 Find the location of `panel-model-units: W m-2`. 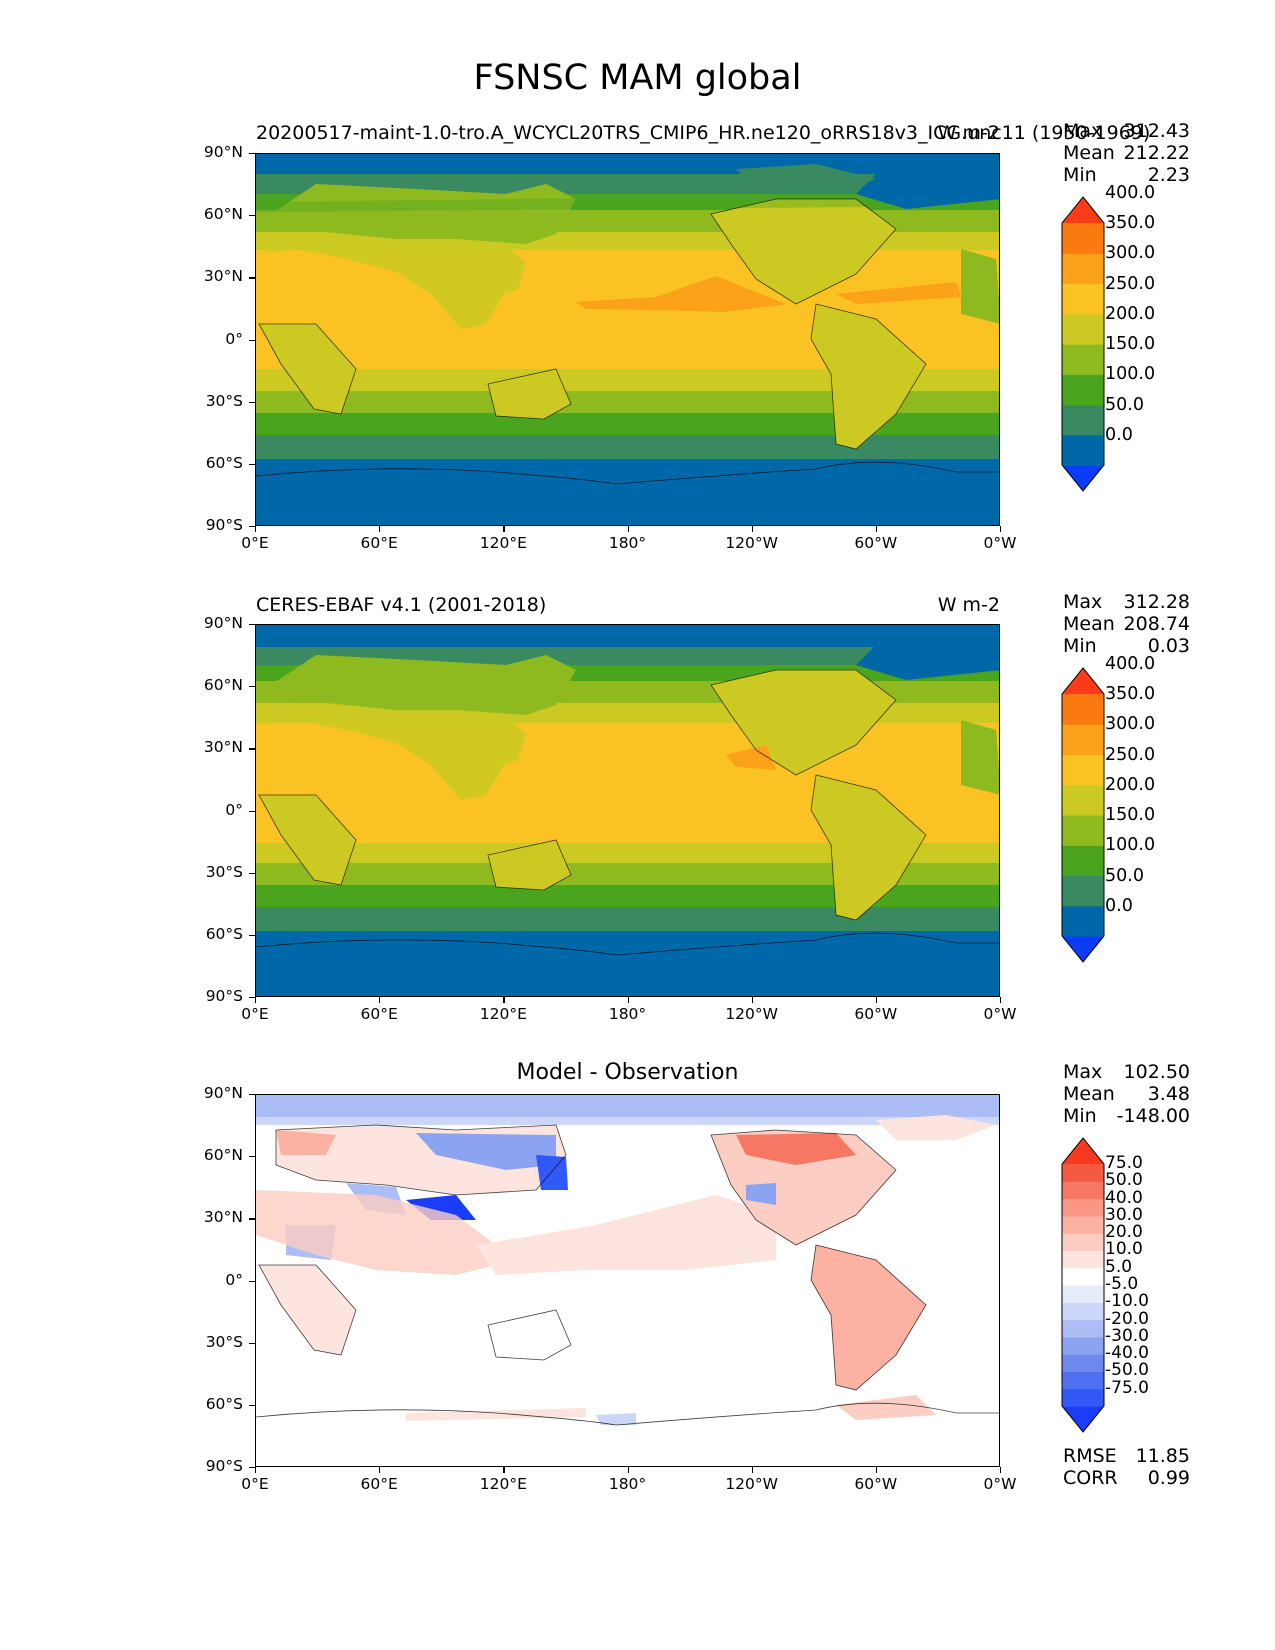

panel-model-units: W m-2 is located at coordinates (968, 133).